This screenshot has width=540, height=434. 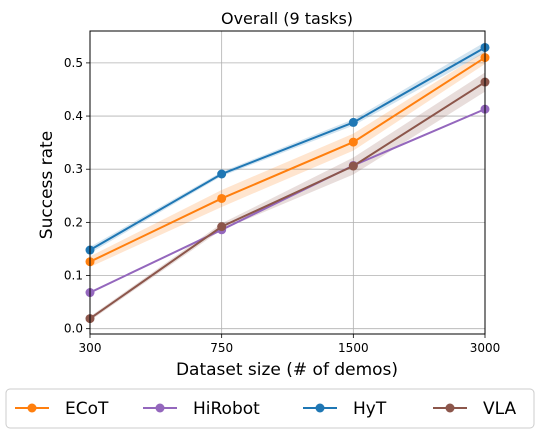 What do you see at coordinates (87, 409) in the screenshot?
I see `ecot-legend-label: ECoT` at bounding box center [87, 409].